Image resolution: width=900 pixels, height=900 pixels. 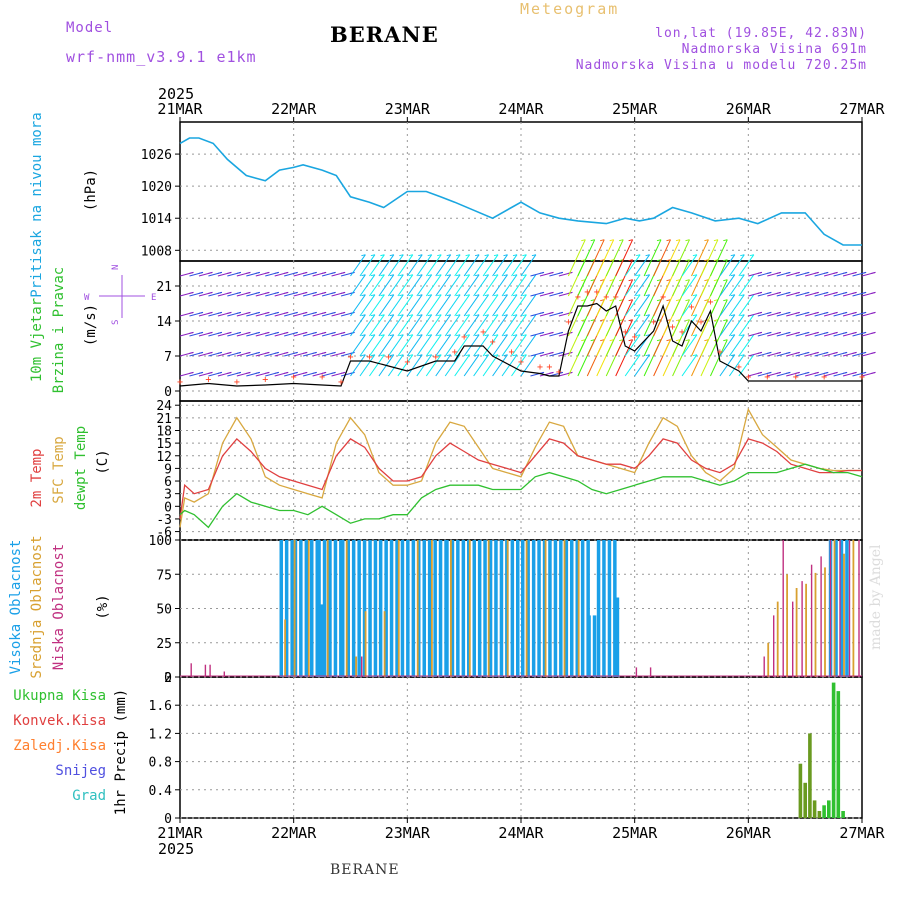 I want to click on mid-cloud-bar, so click(x=308, y=608).